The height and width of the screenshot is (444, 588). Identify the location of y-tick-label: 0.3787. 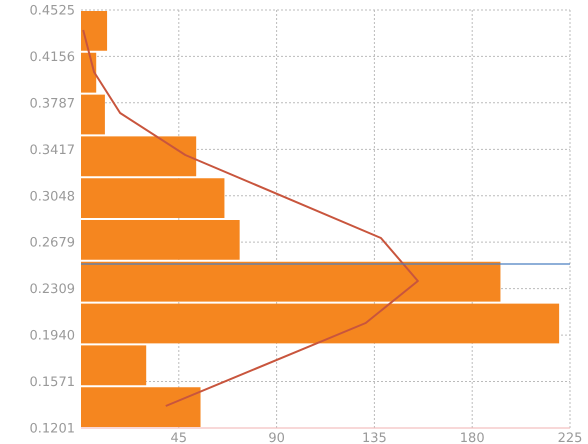
(52, 104).